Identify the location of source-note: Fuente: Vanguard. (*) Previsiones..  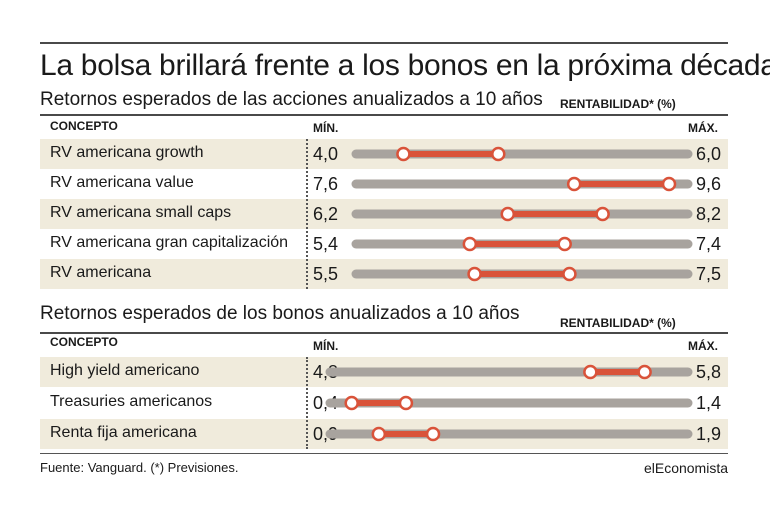
(139, 467).